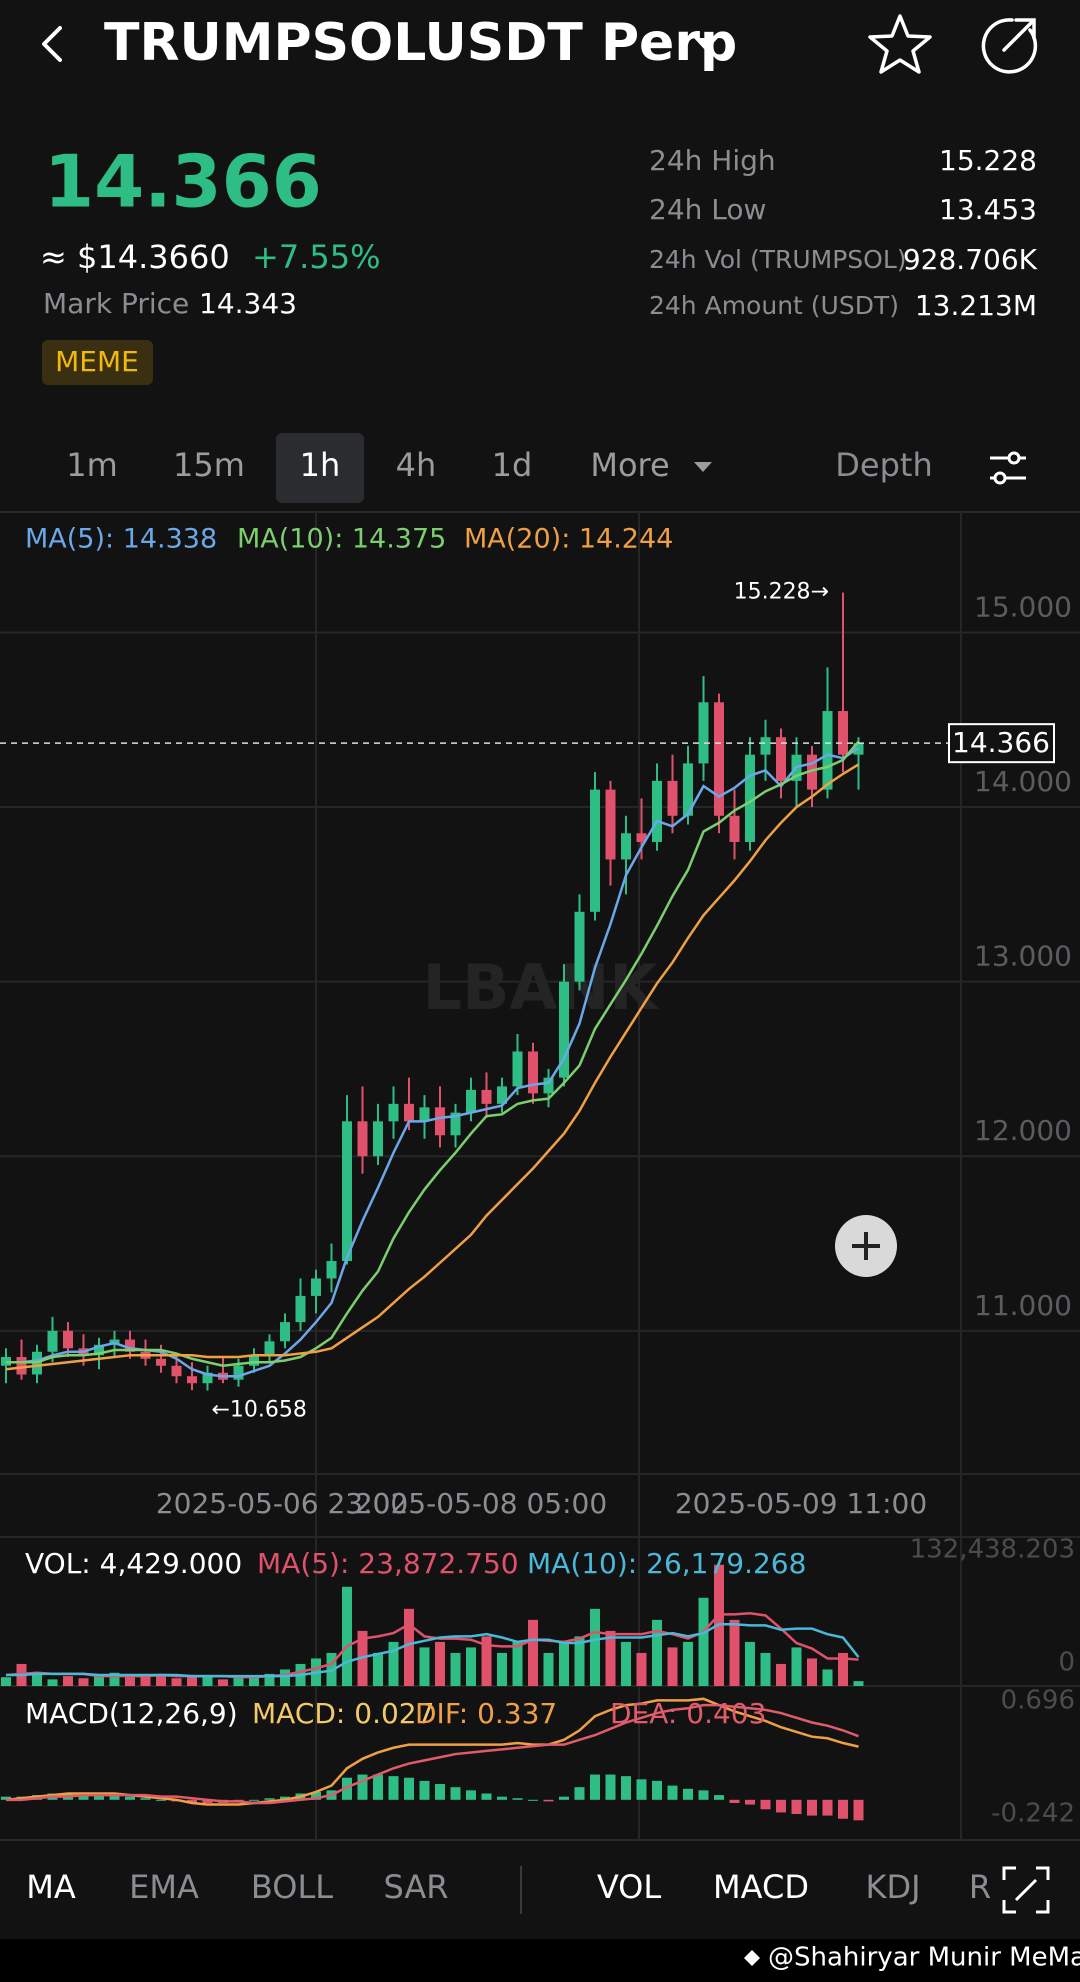 The height and width of the screenshot is (1982, 1080). I want to click on legend-entry: DEA: 0.403, so click(688, 1713).